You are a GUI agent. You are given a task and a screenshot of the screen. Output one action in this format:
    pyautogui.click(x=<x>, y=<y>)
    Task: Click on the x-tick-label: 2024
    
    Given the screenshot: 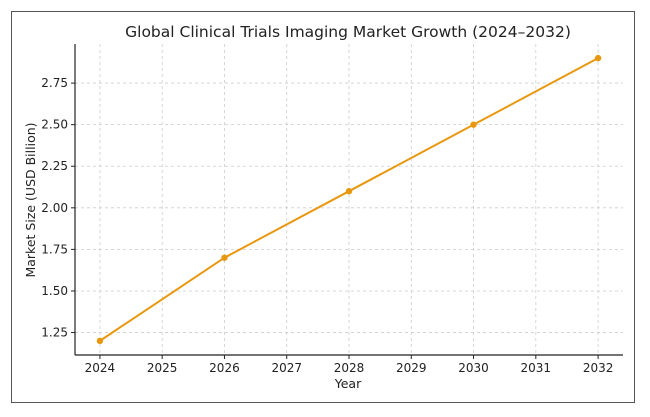 What is the action you would take?
    pyautogui.click(x=100, y=368)
    